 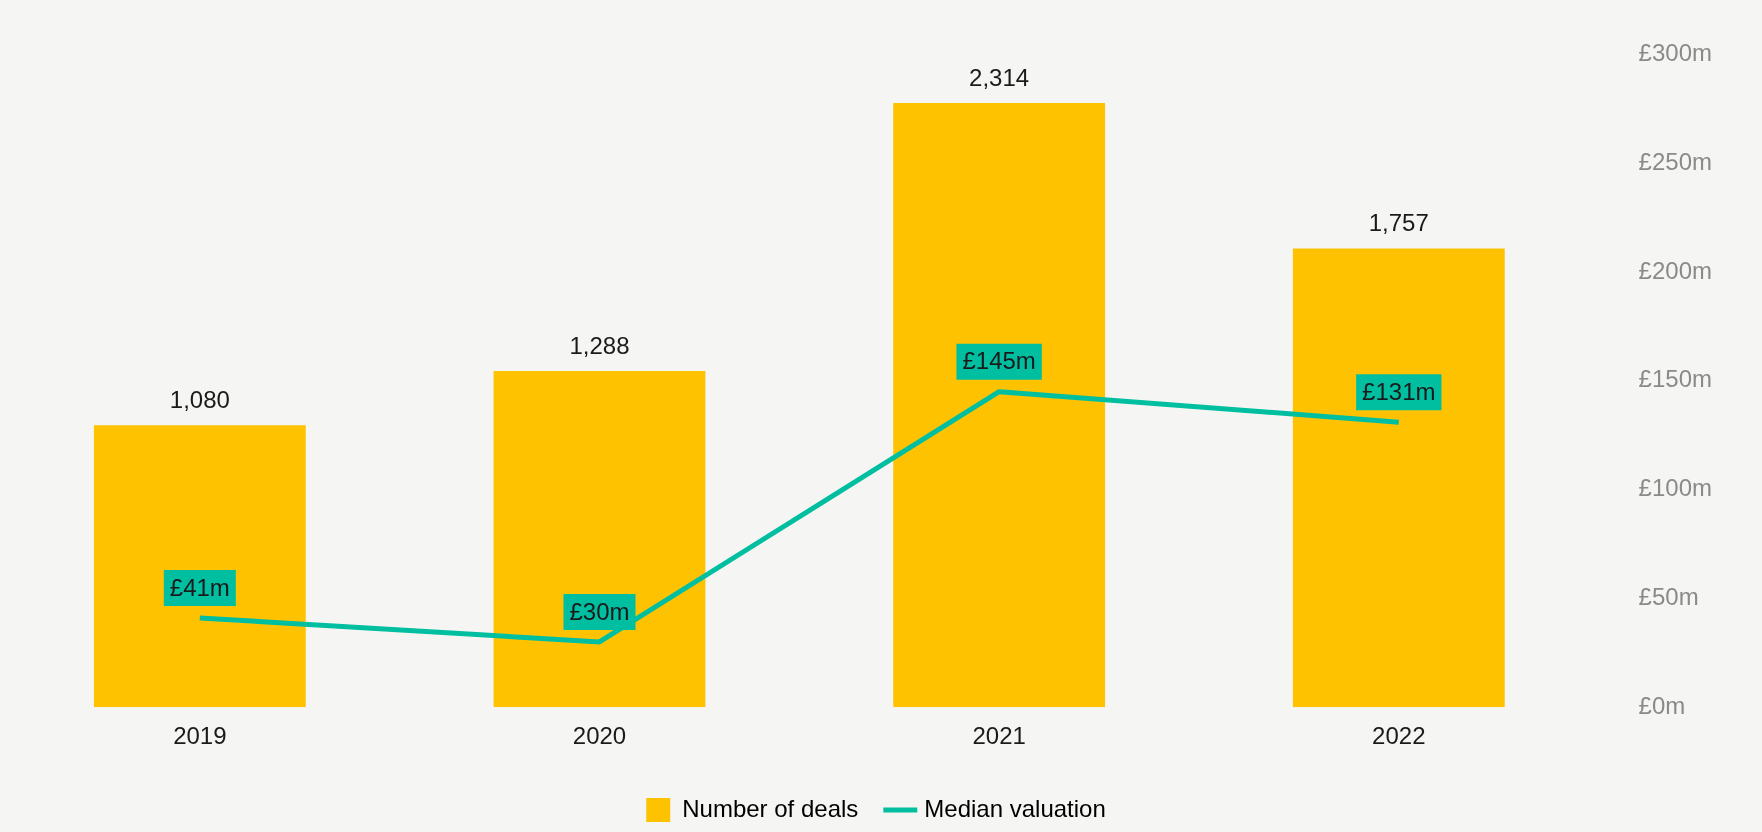 What do you see at coordinates (999, 77) in the screenshot?
I see `data-label: 2,314` at bounding box center [999, 77].